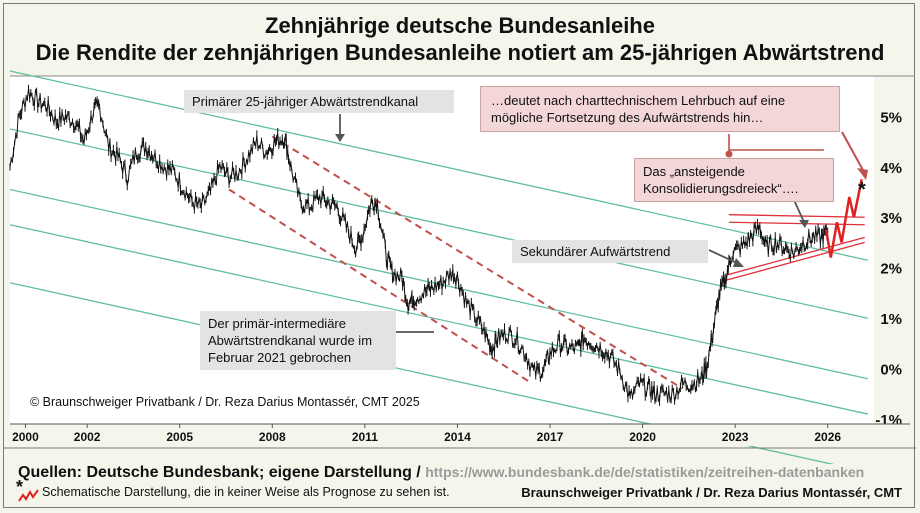 The image size is (920, 513). Describe the element at coordinates (862, 174) in the screenshot. I see `arrow-pink-head` at that location.